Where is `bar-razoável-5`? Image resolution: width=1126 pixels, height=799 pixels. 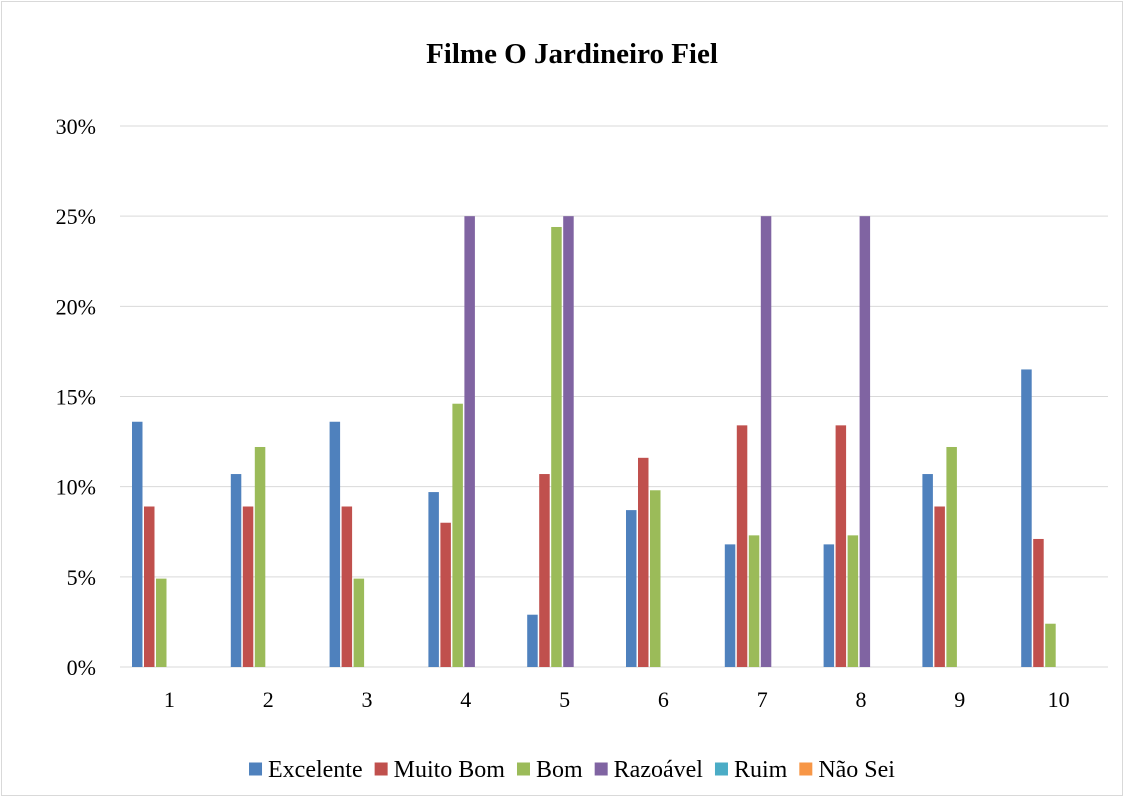
bar-razoável-5 is located at coordinates (568, 441).